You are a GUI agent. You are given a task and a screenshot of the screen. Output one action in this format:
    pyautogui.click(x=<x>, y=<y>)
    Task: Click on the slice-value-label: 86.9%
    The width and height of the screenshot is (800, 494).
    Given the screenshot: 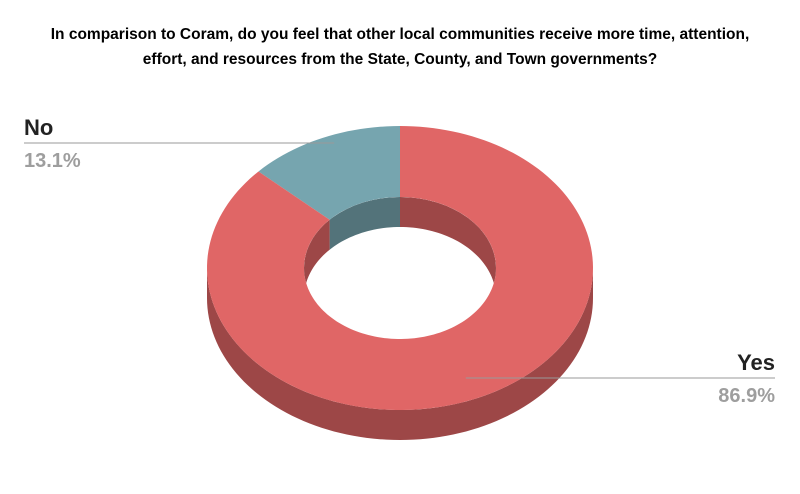 What is the action you would take?
    pyautogui.click(x=746, y=396)
    